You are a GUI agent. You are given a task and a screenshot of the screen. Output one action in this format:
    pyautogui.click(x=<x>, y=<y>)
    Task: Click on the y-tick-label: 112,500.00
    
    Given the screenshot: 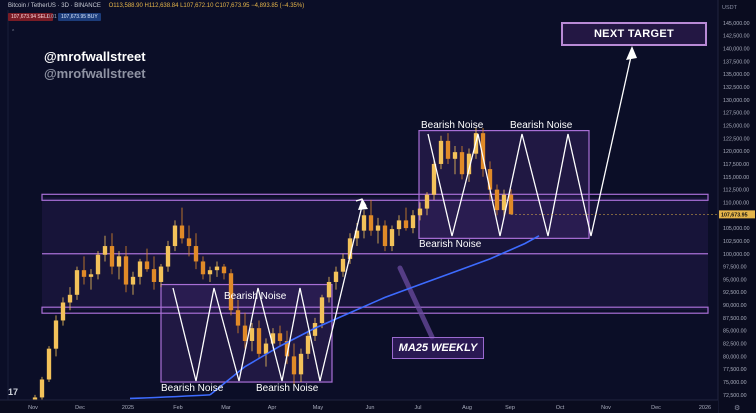 What is the action you would take?
    pyautogui.click(x=736, y=191)
    